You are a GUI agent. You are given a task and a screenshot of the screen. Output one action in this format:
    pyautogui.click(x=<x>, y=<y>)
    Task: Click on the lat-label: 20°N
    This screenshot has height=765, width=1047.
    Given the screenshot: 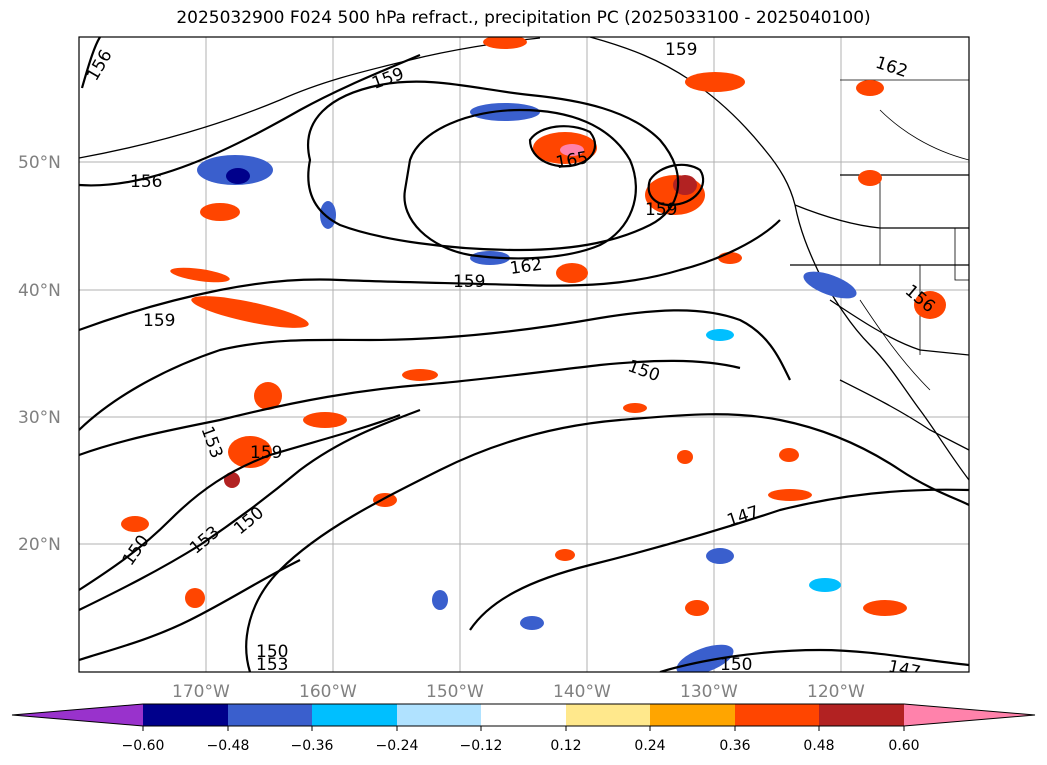 What is the action you would take?
    pyautogui.click(x=39, y=545)
    